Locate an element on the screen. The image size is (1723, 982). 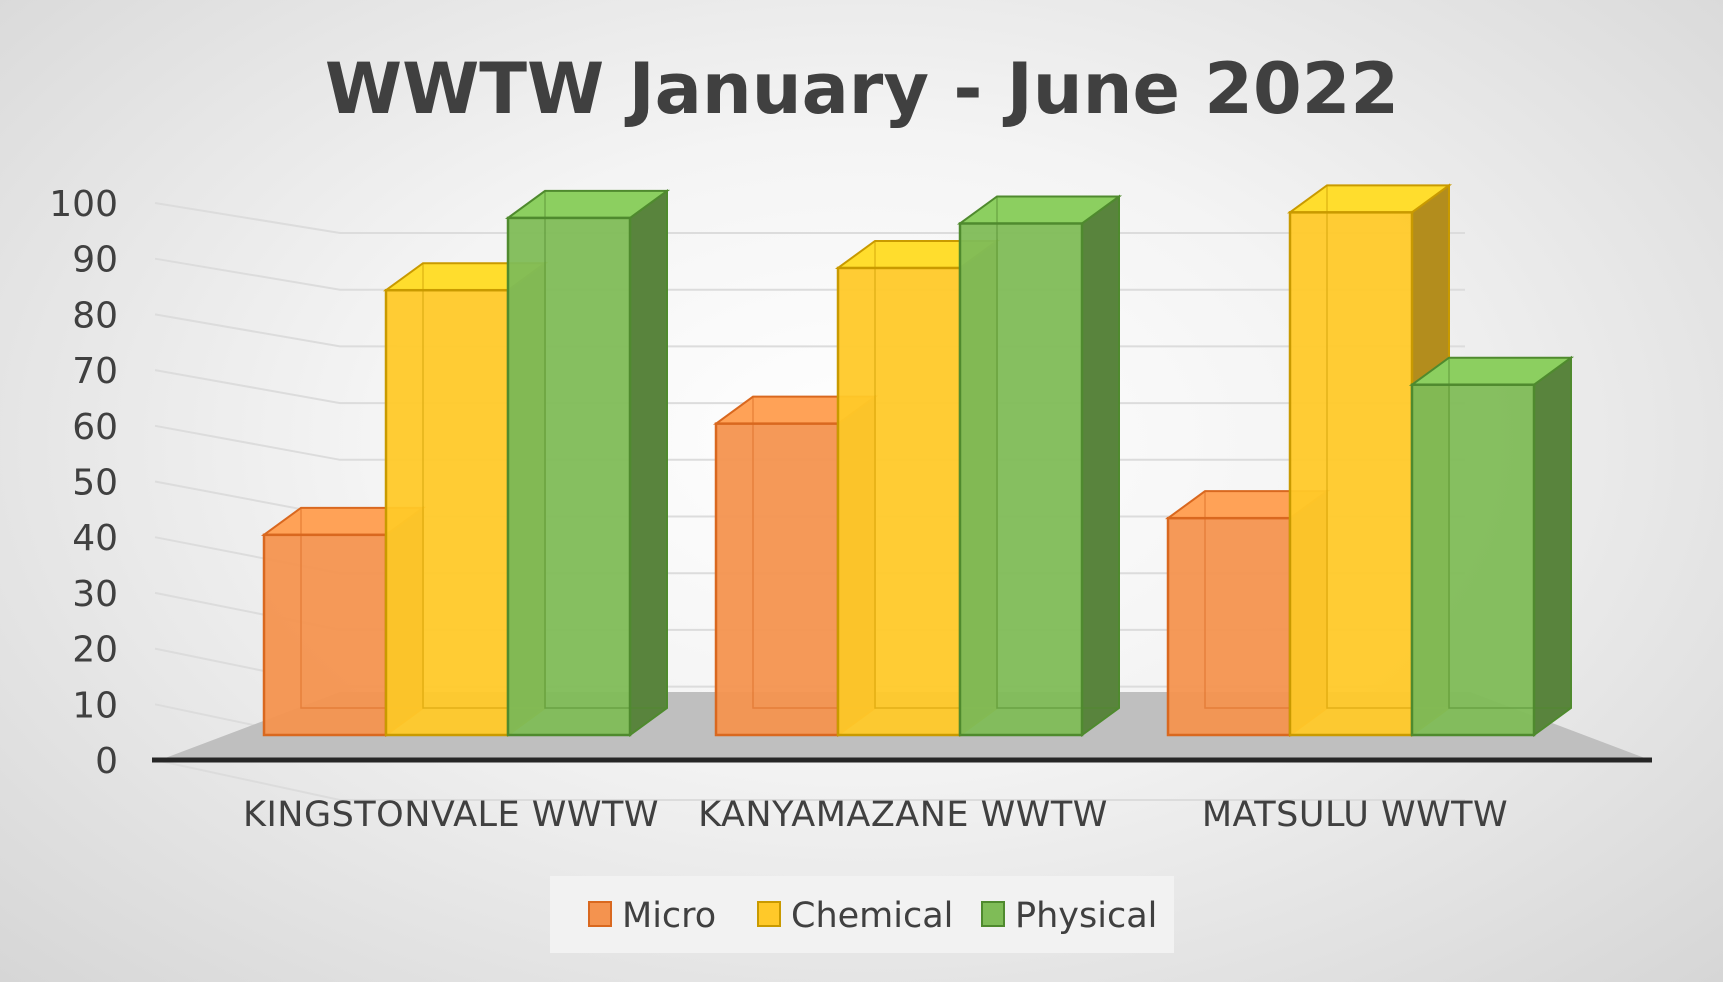
legend-label: Physical is located at coordinates (1086, 916).